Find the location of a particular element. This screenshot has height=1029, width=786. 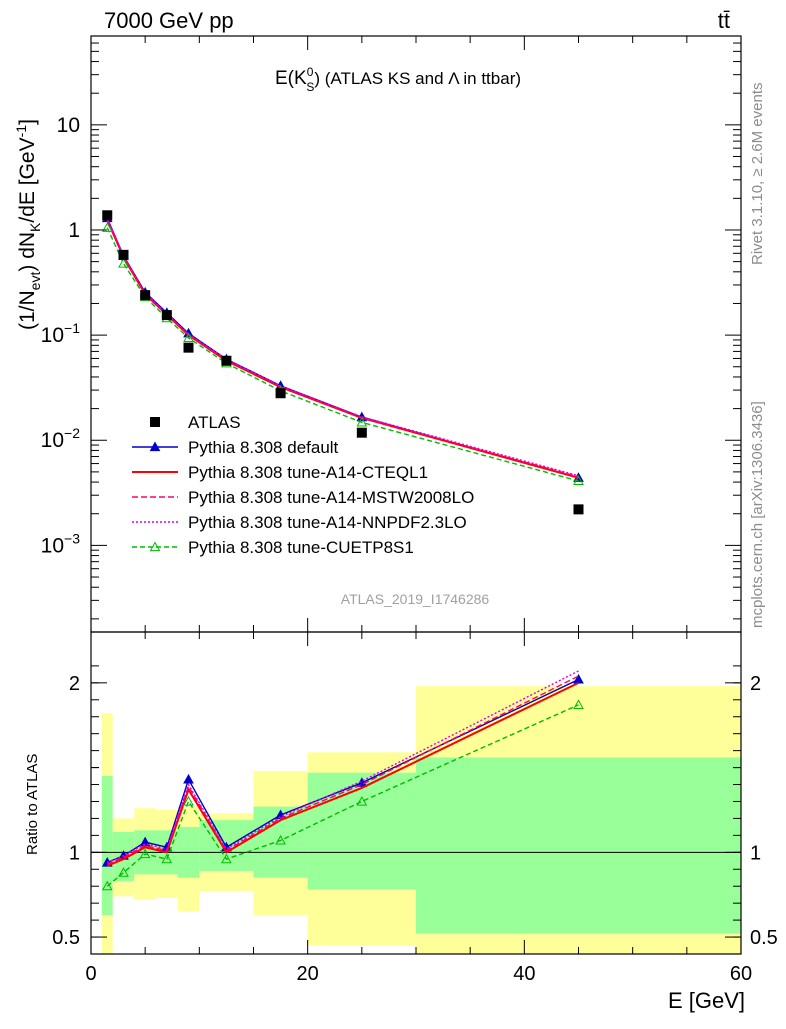

plot-title: E(K0 S) (ATLAS KS and Λ in ttbar) is located at coordinates (398, 79).